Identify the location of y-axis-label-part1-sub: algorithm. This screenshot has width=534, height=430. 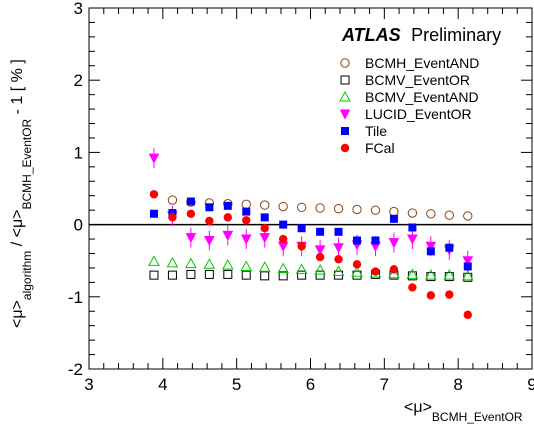
(27, 275).